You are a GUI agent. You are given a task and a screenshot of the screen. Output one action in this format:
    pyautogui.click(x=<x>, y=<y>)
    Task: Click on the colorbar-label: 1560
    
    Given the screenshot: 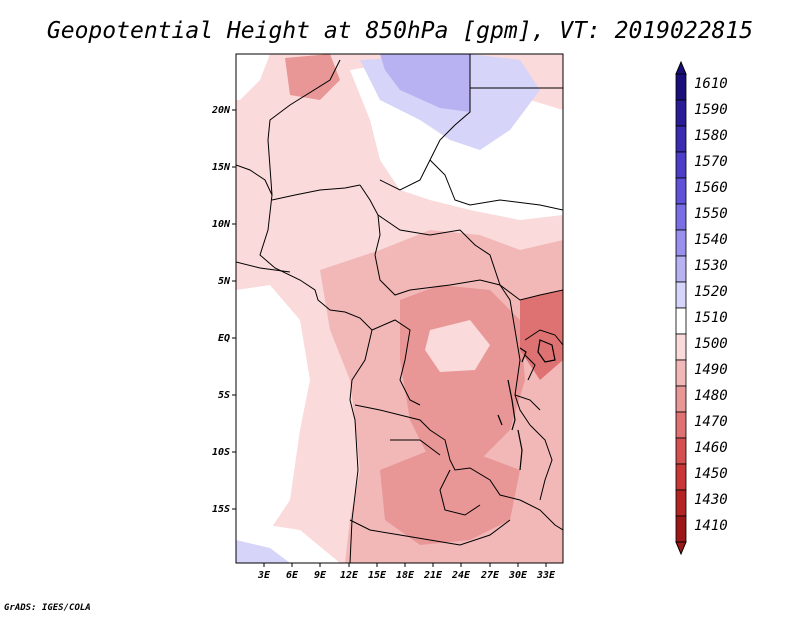 What is the action you would take?
    pyautogui.click(x=711, y=188)
    